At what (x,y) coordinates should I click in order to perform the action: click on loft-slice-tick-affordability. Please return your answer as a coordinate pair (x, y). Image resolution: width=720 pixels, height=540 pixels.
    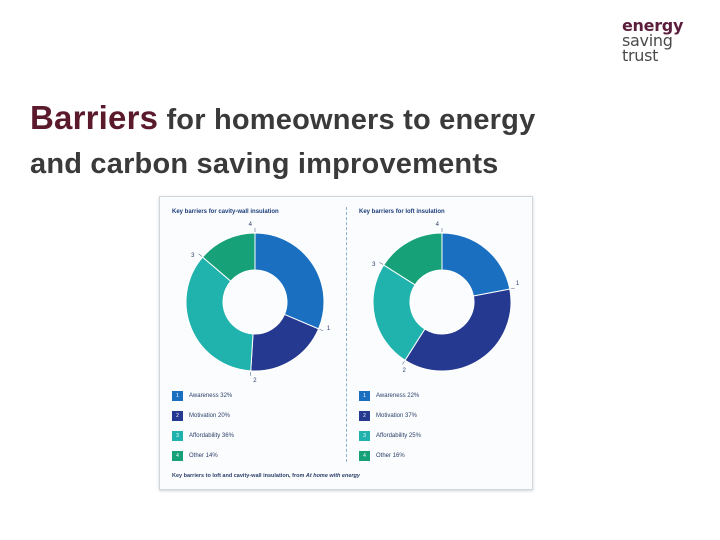
    Looking at the image, I should click on (381, 263).